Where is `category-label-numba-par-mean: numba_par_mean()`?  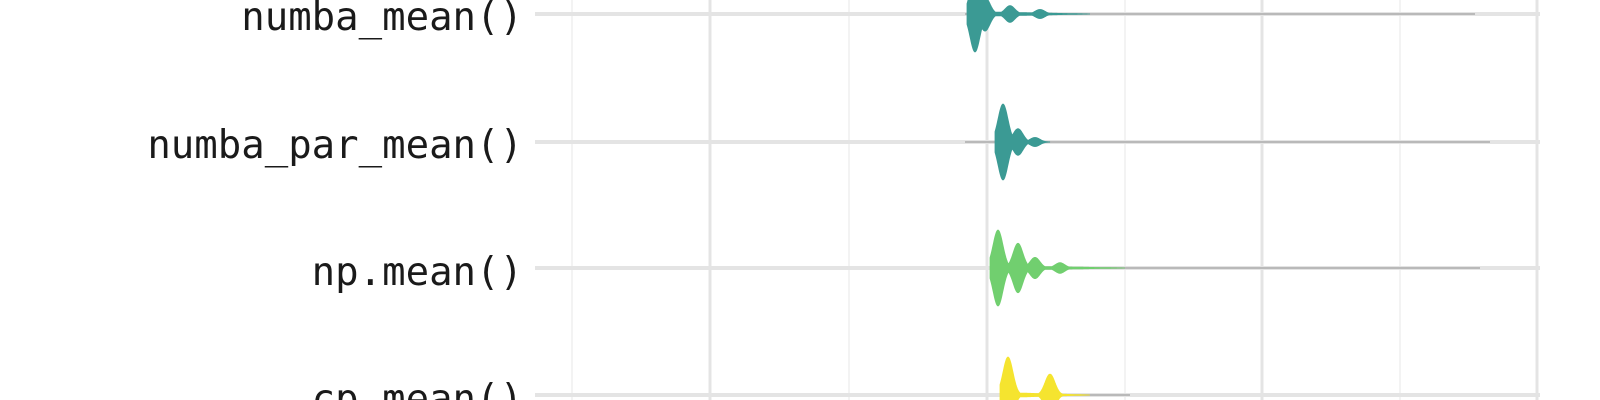
category-label-numba-par-mean: numba_par_mean() is located at coordinates (335, 145).